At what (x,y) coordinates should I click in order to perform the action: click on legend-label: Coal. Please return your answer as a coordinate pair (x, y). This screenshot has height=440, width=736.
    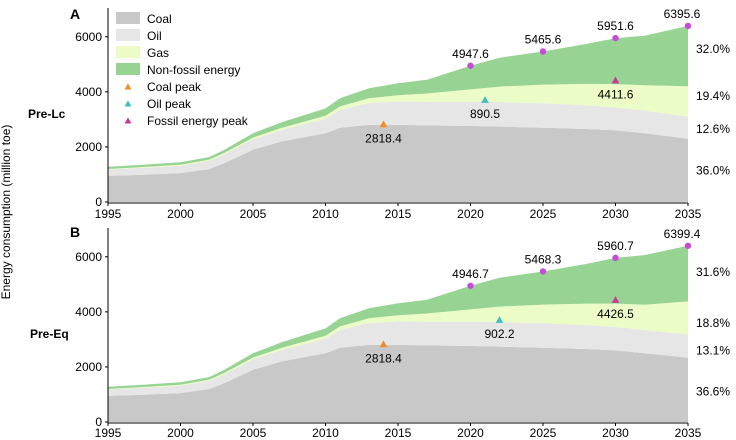
    Looking at the image, I should click on (159, 19).